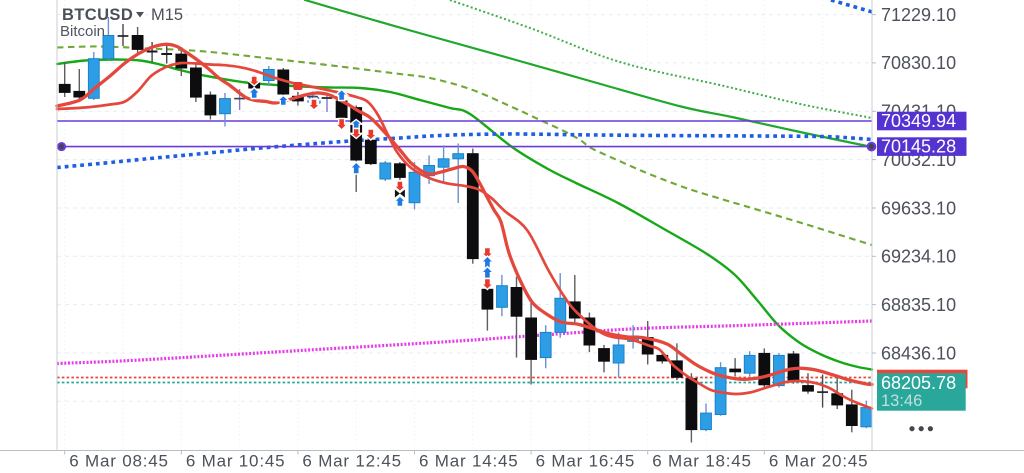 Image resolution: width=1024 pixels, height=473 pixels. What do you see at coordinates (97, 15) in the screenshot?
I see `svg-text: BTCUSD` at bounding box center [97, 15].